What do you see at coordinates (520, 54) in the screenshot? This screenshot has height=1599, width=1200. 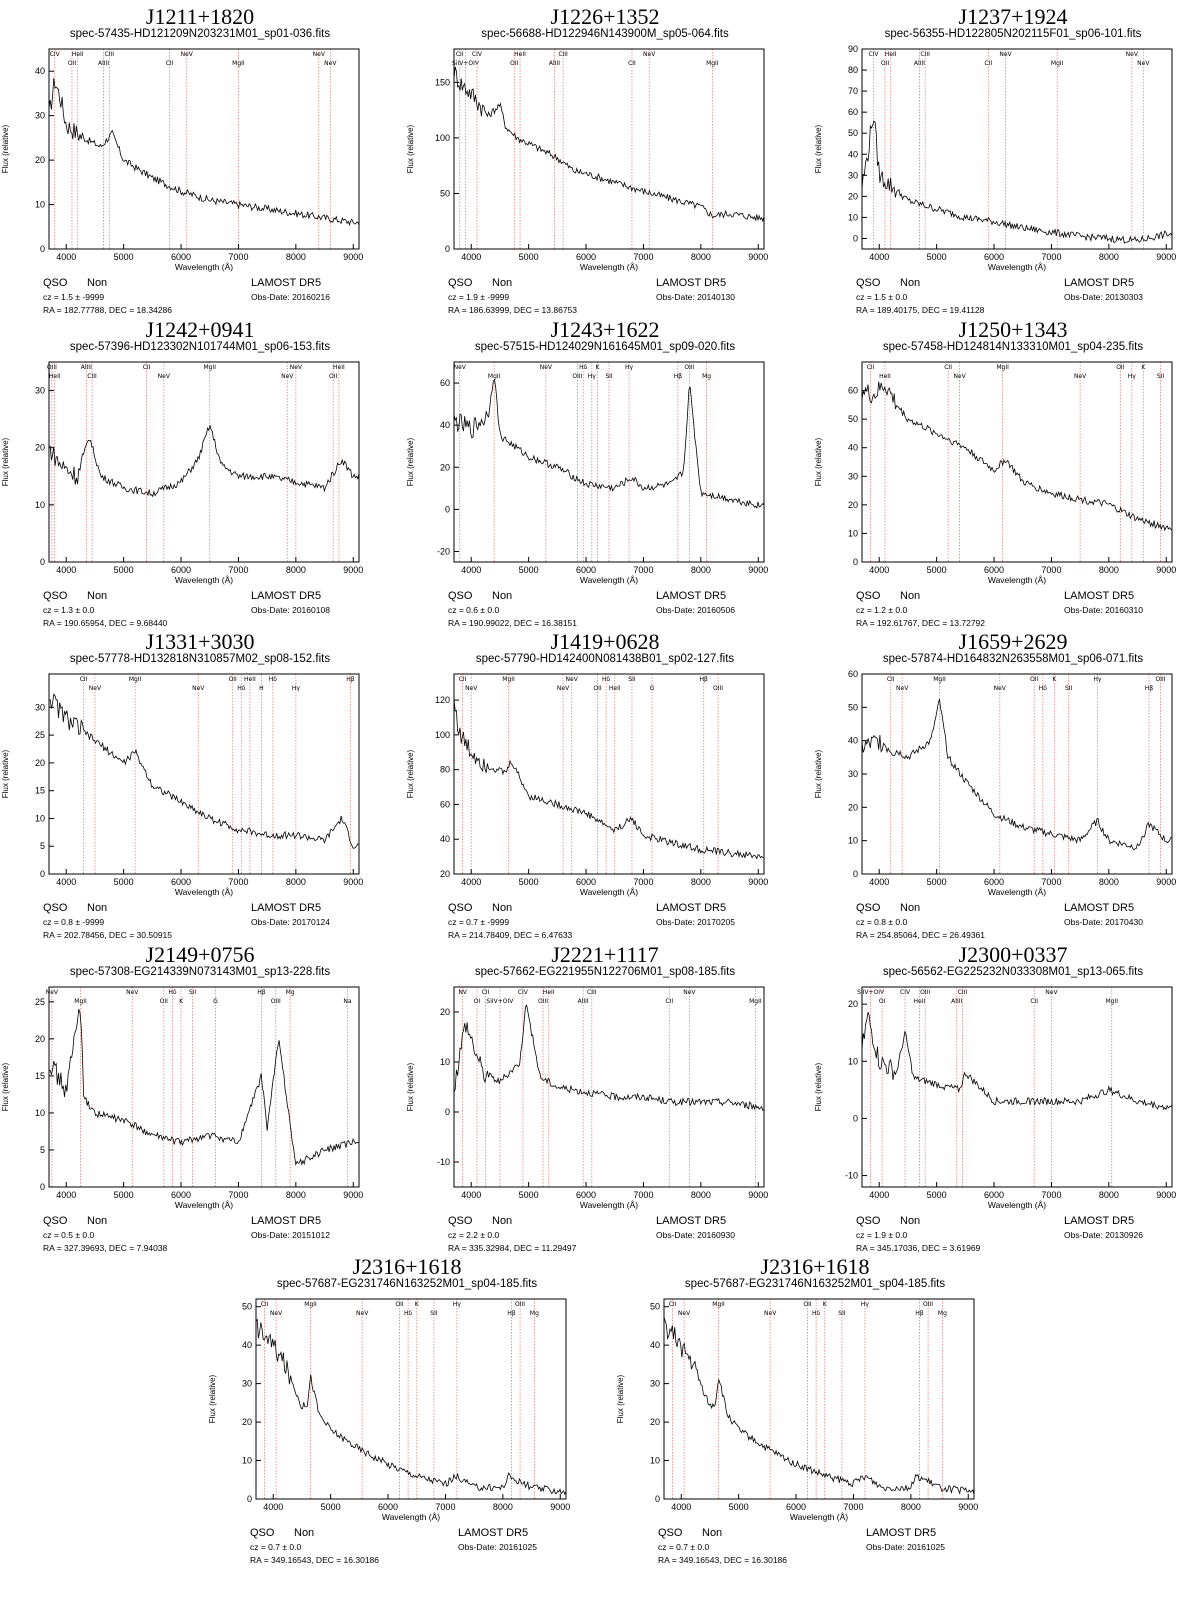 I see `line-label: HeII` at bounding box center [520, 54].